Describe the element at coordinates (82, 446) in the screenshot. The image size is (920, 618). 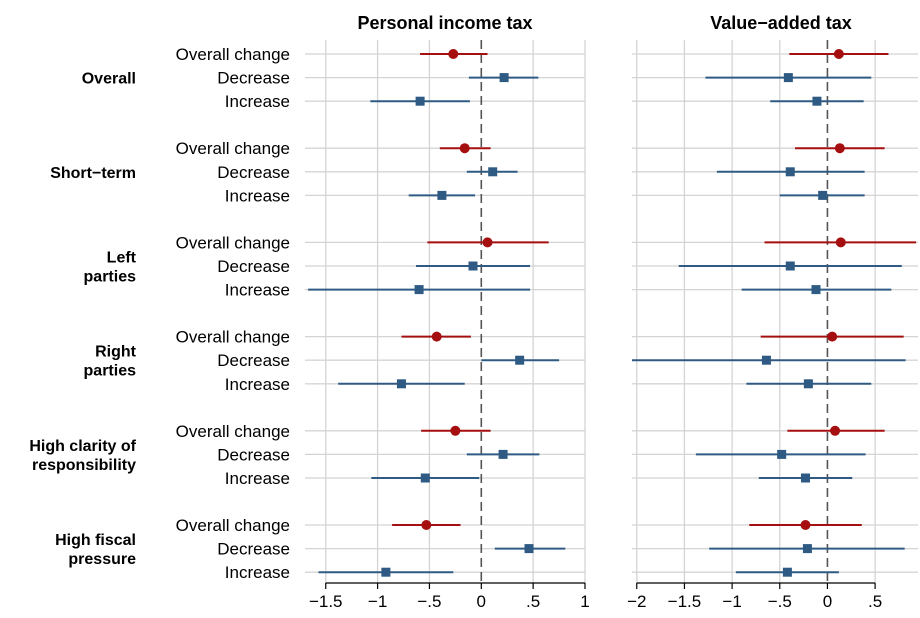
I see `group-label: High clarity of` at that location.